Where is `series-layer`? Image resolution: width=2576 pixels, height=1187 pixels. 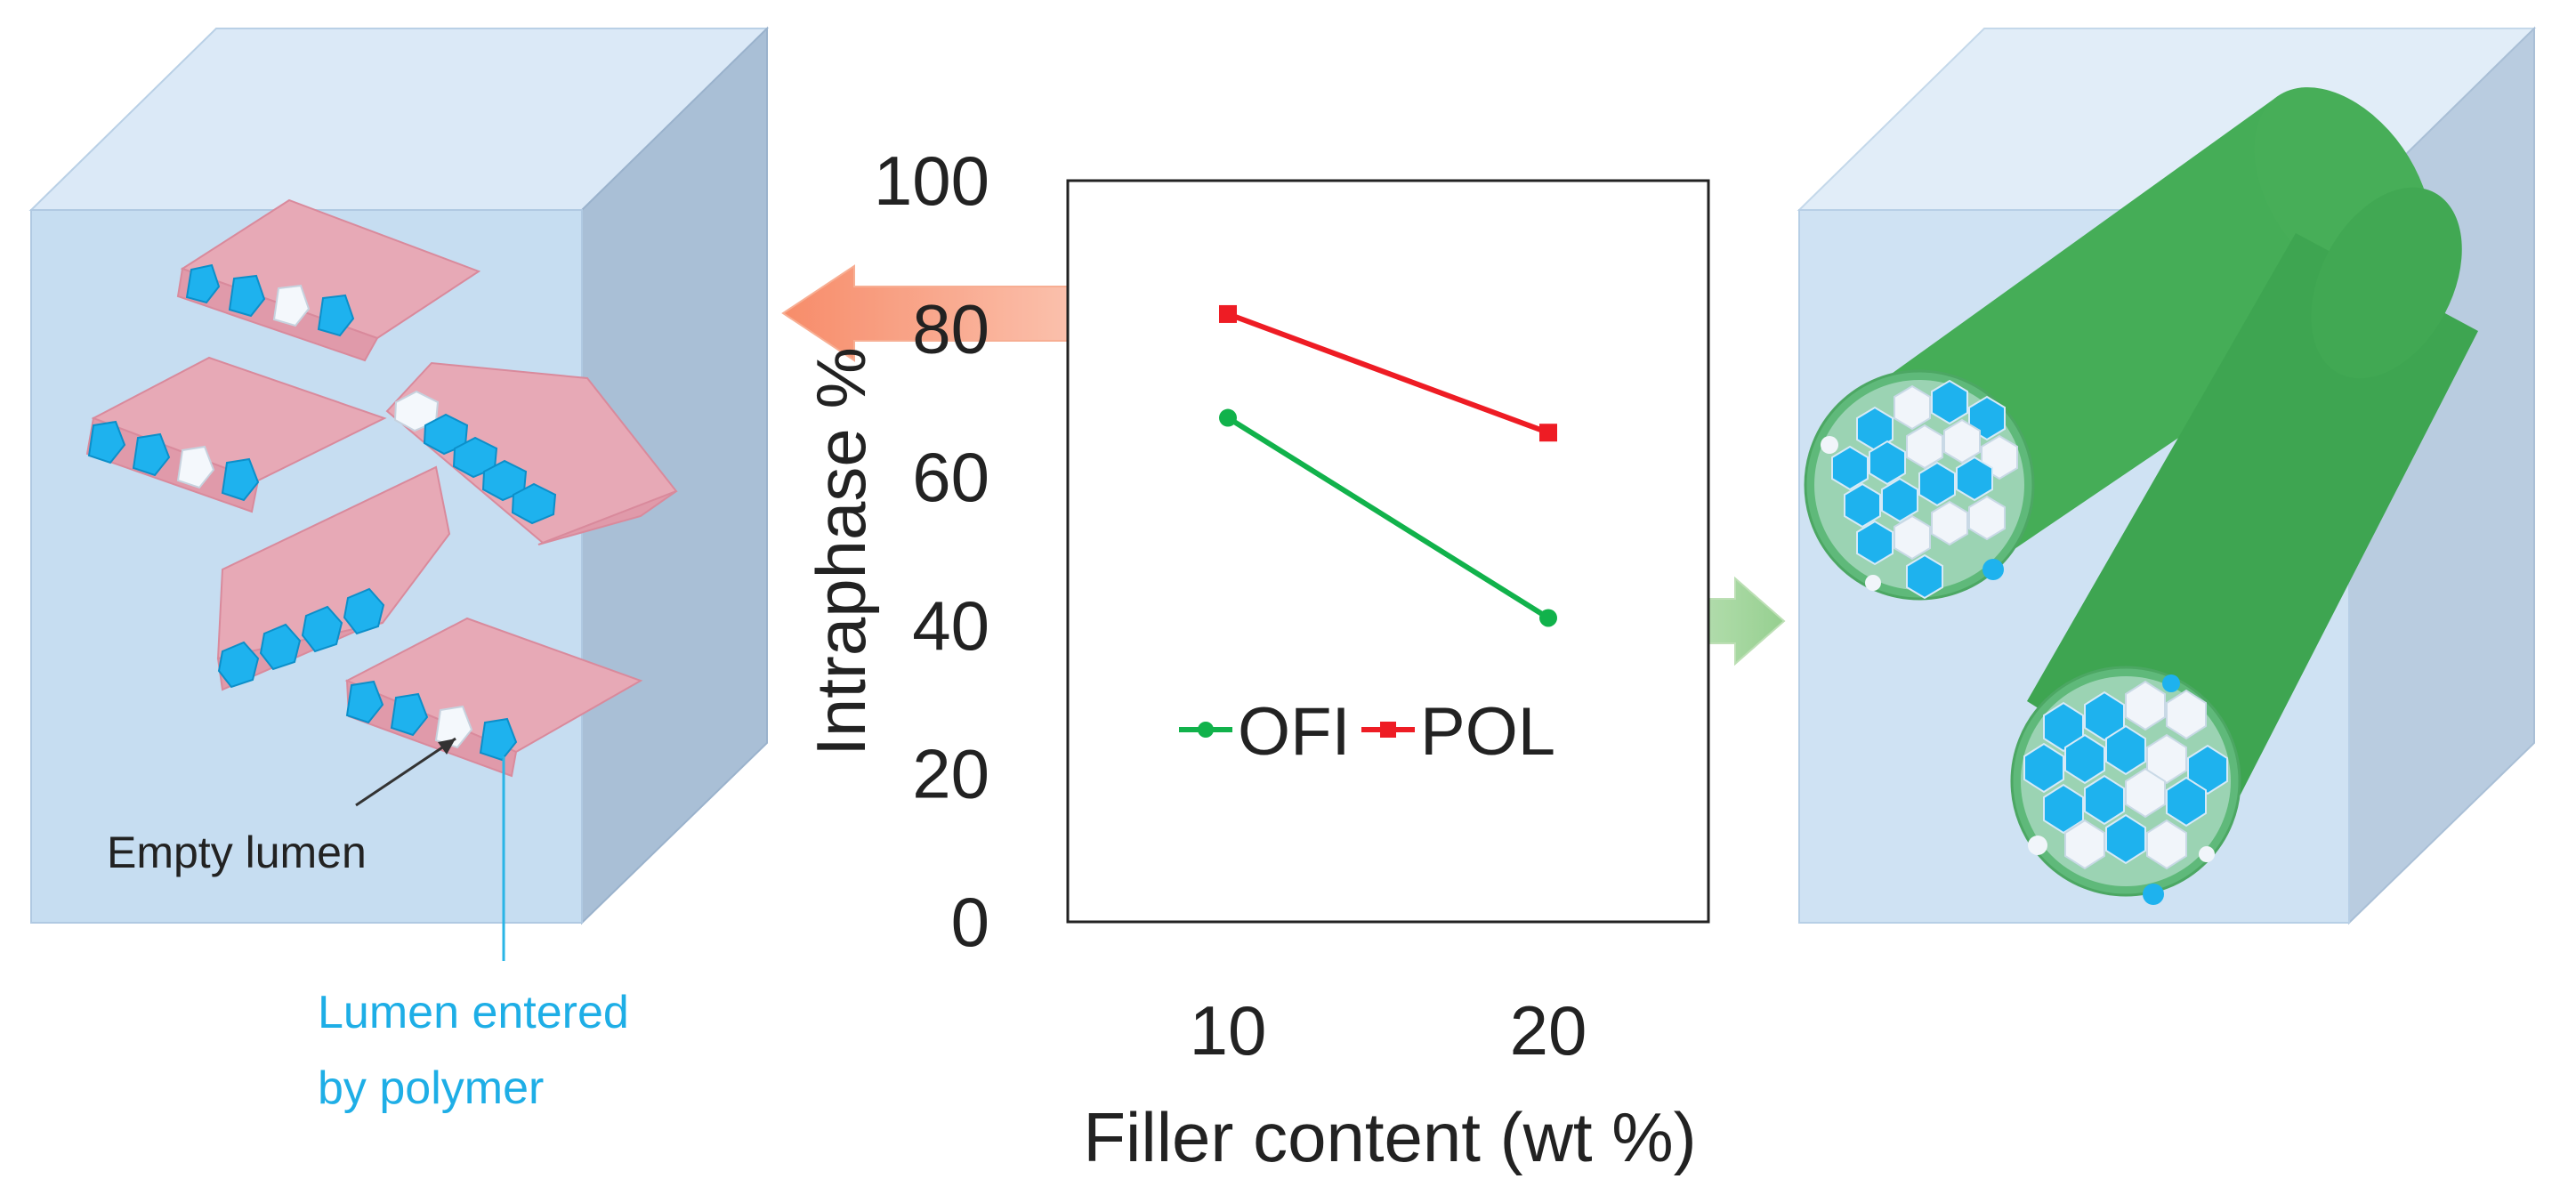
series-layer is located at coordinates (1388, 465).